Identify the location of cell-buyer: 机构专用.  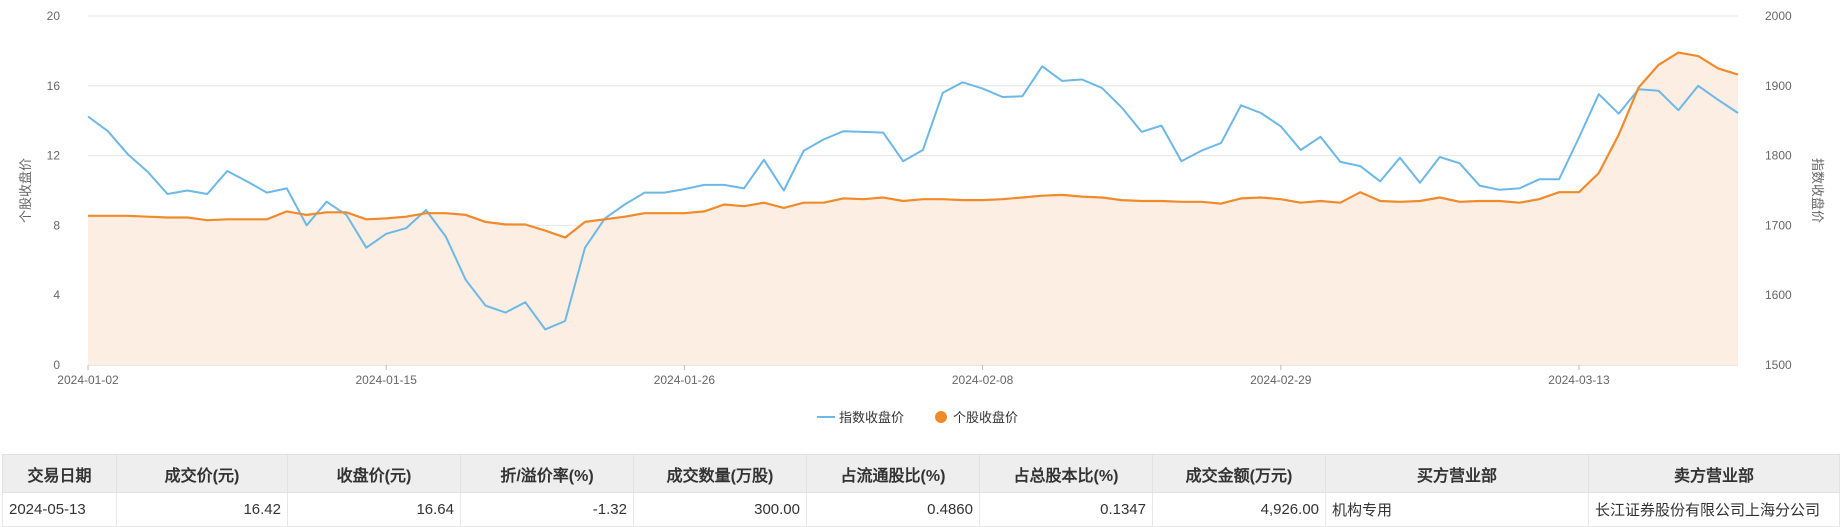
(1457, 509).